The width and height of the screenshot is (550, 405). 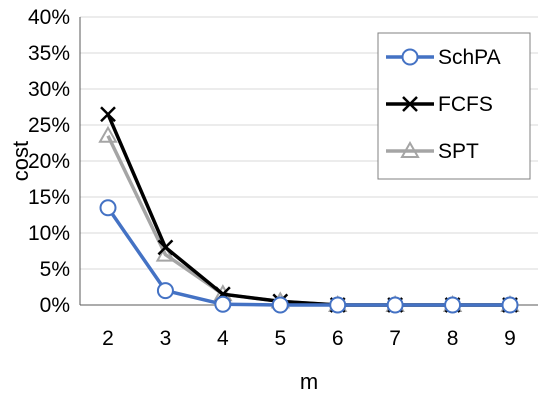 What do you see at coordinates (453, 338) in the screenshot?
I see `x-tick-label: 8` at bounding box center [453, 338].